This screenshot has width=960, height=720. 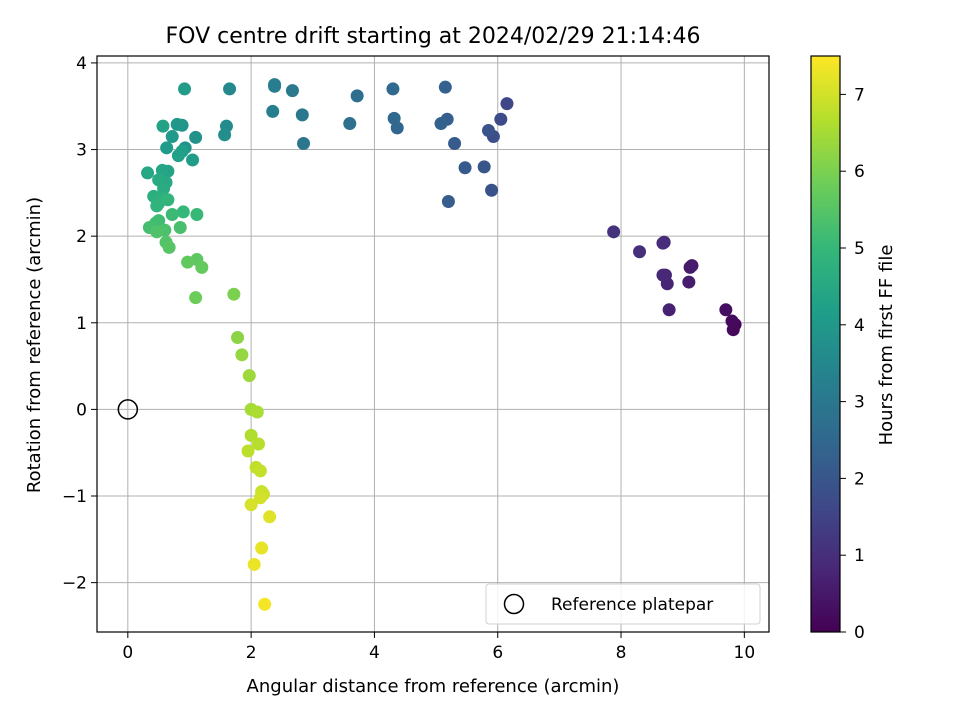 I want to click on colorbar-bar, so click(x=825, y=344).